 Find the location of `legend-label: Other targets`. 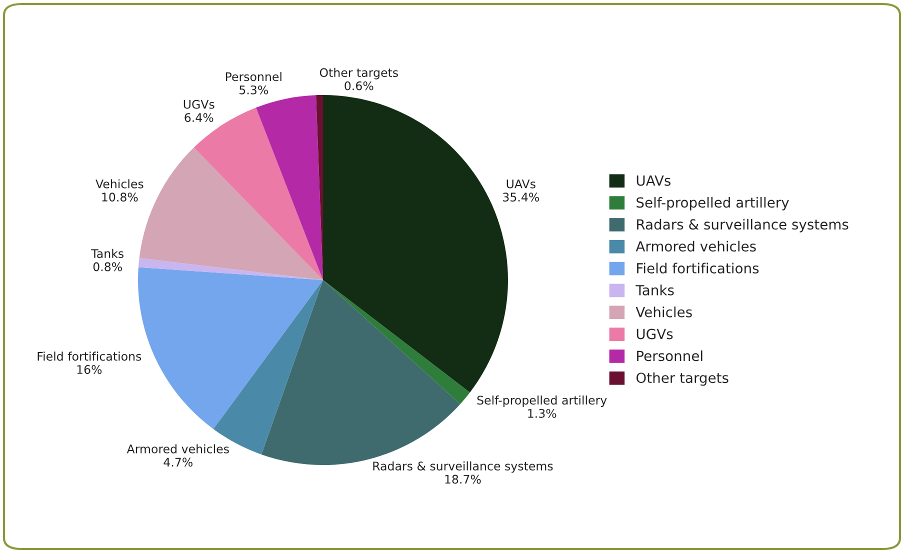

legend-label: Other targets is located at coordinates (682, 379).